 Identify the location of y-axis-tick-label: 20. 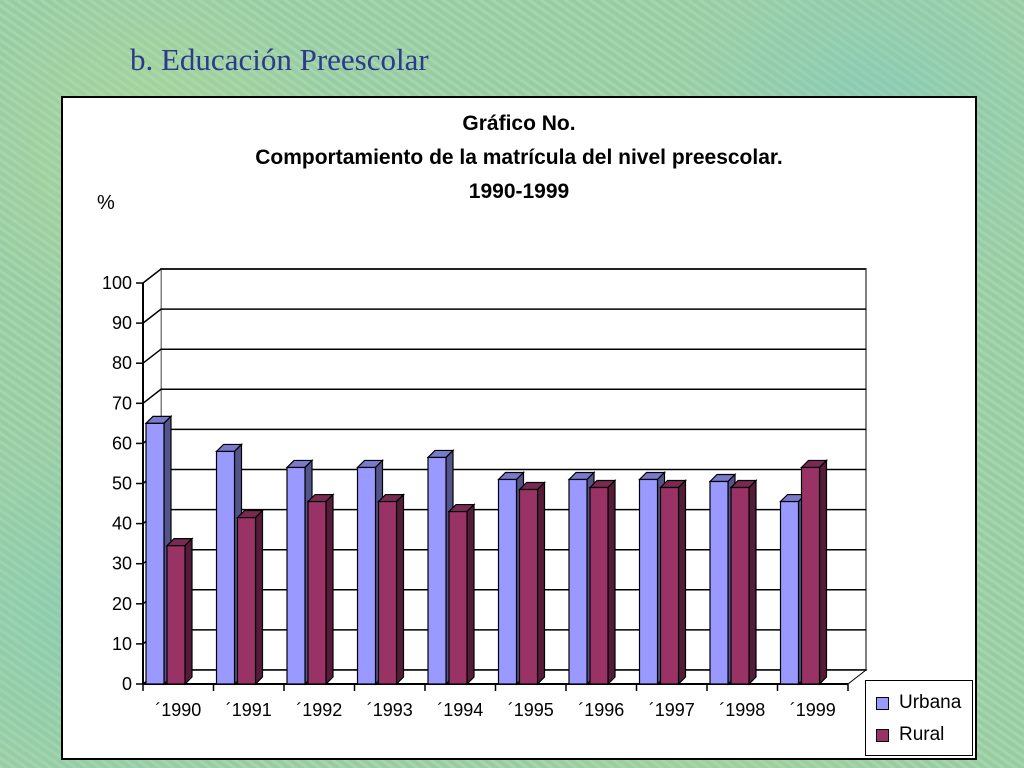
(122, 604).